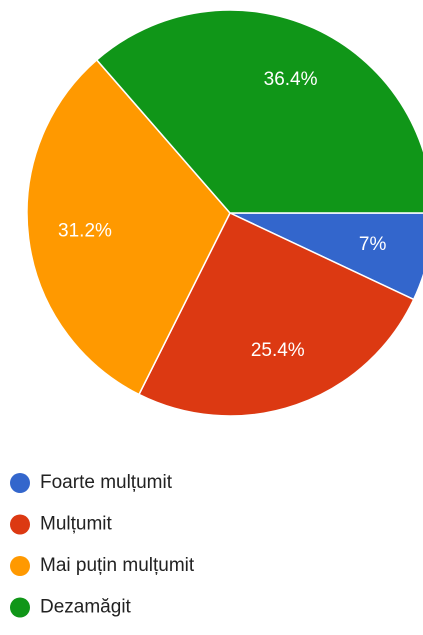  Describe the element at coordinates (76, 524) in the screenshot. I see `legend-label: Mulțumit` at that location.